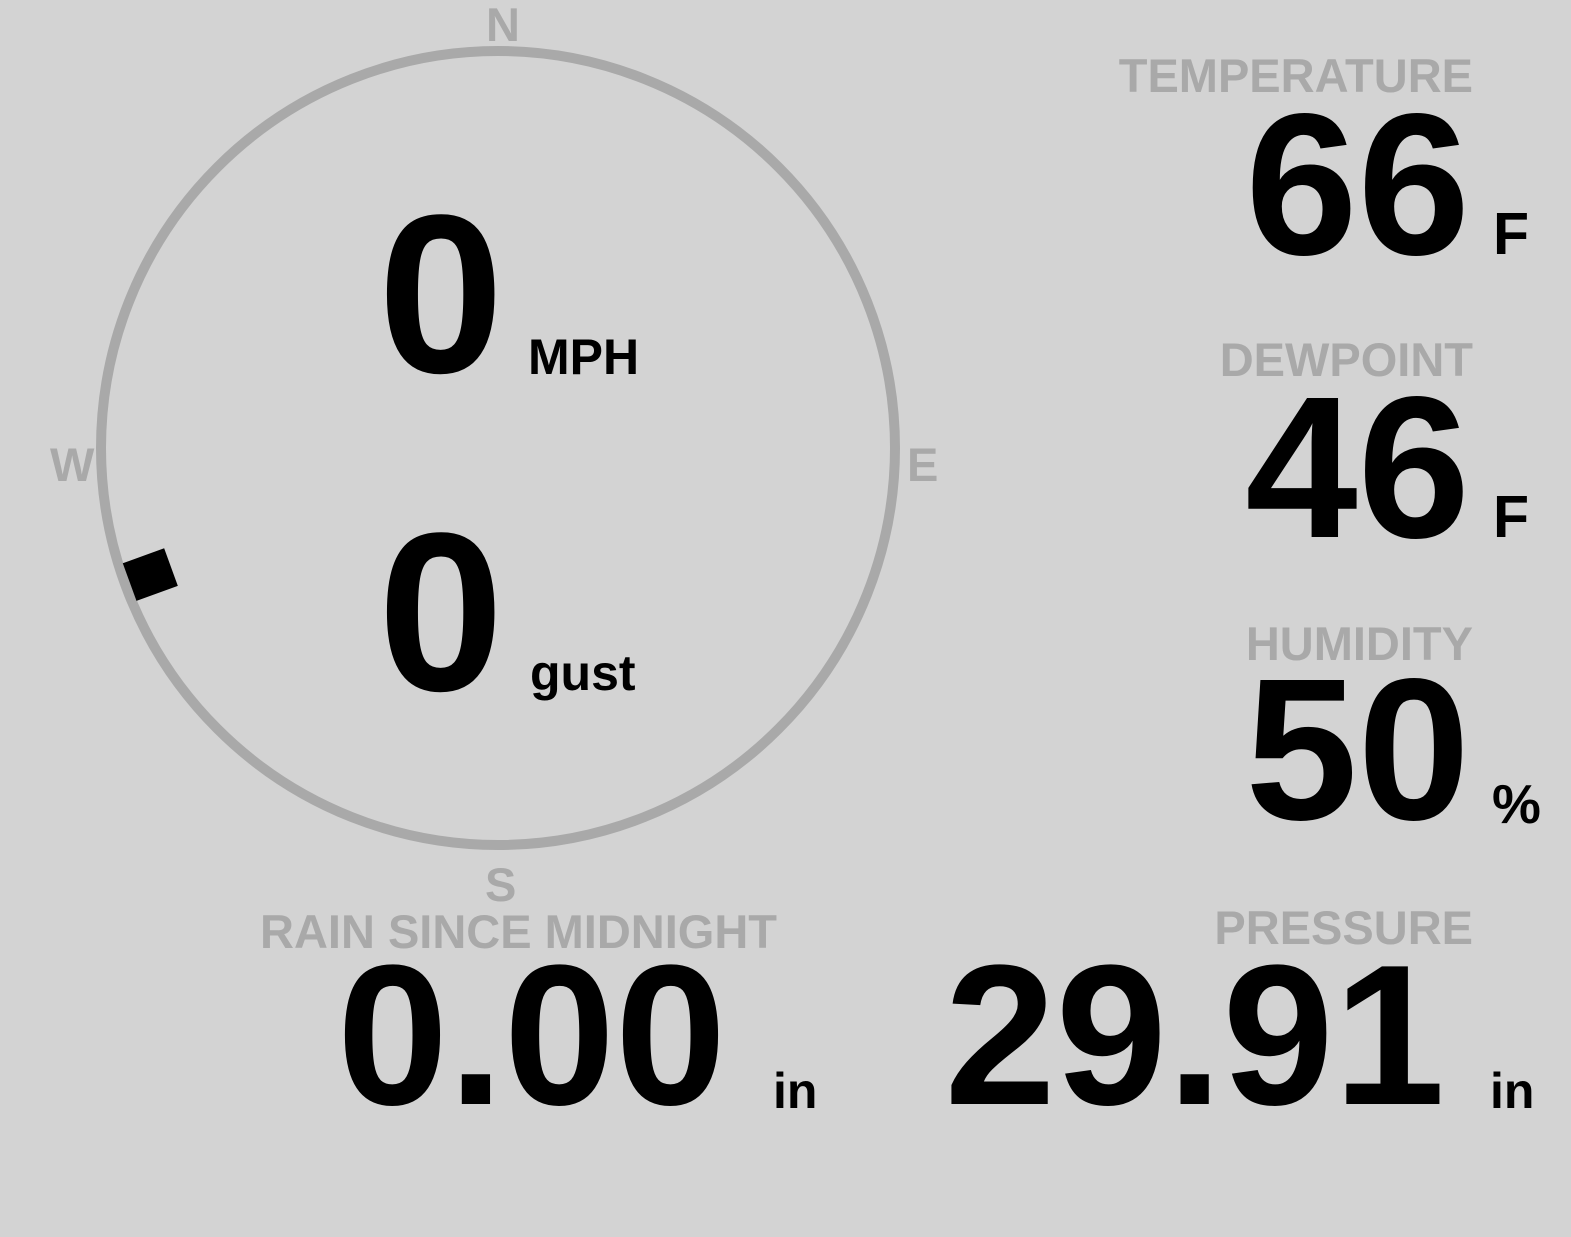 This screenshot has height=1237, width=1571. What do you see at coordinates (1357, 749) in the screenshot?
I see `humidity-value: 50` at bounding box center [1357, 749].